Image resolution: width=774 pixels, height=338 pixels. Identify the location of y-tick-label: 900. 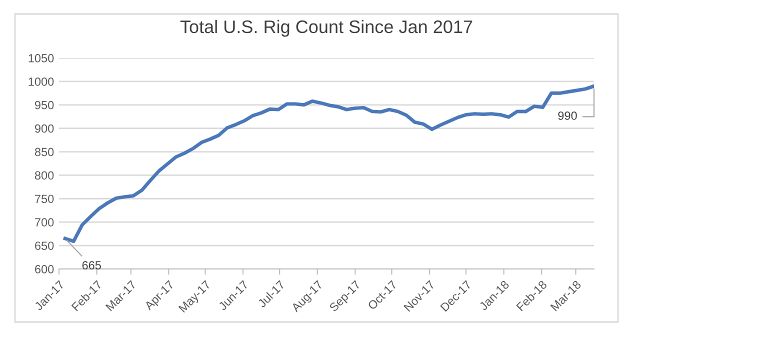
(44, 128).